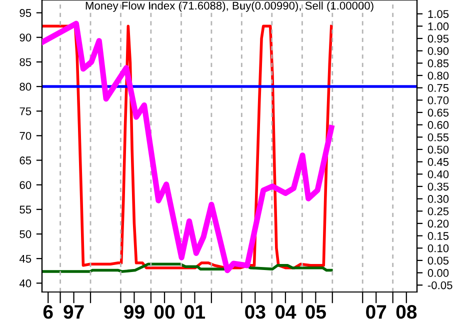 The image size is (458, 322). I want to click on y-tick-label: 40, so click(25, 283).